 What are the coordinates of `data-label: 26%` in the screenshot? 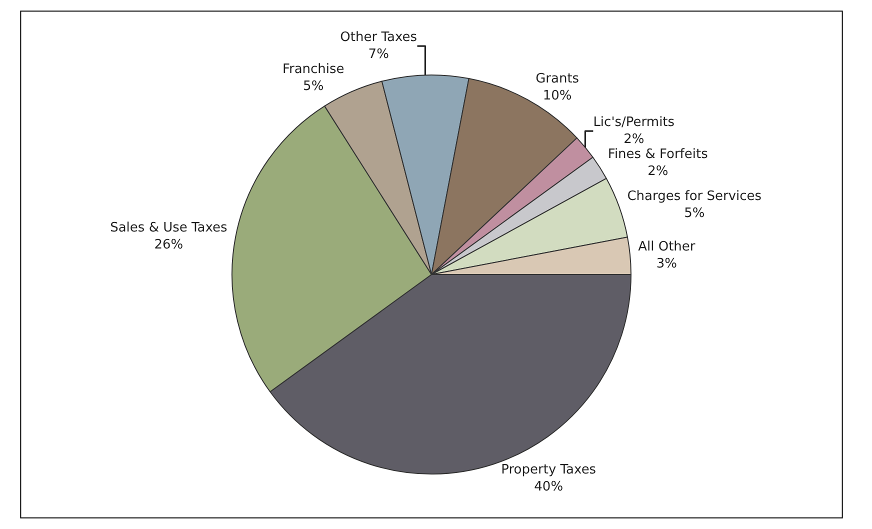 It's located at (169, 245).